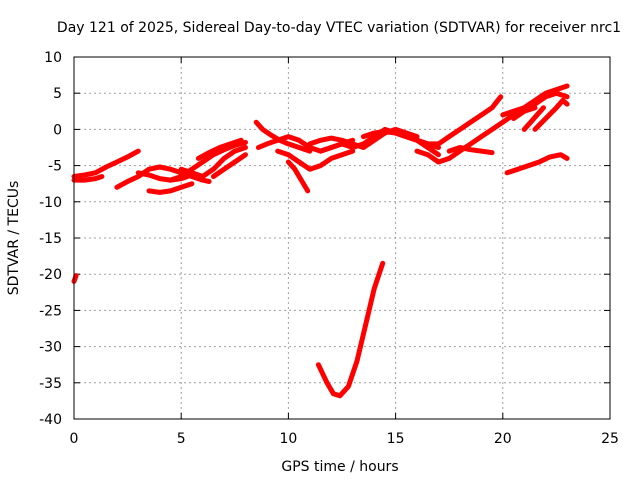 This screenshot has height=480, width=640. What do you see at coordinates (288, 439) in the screenshot?
I see `x-tick-label: 10` at bounding box center [288, 439].